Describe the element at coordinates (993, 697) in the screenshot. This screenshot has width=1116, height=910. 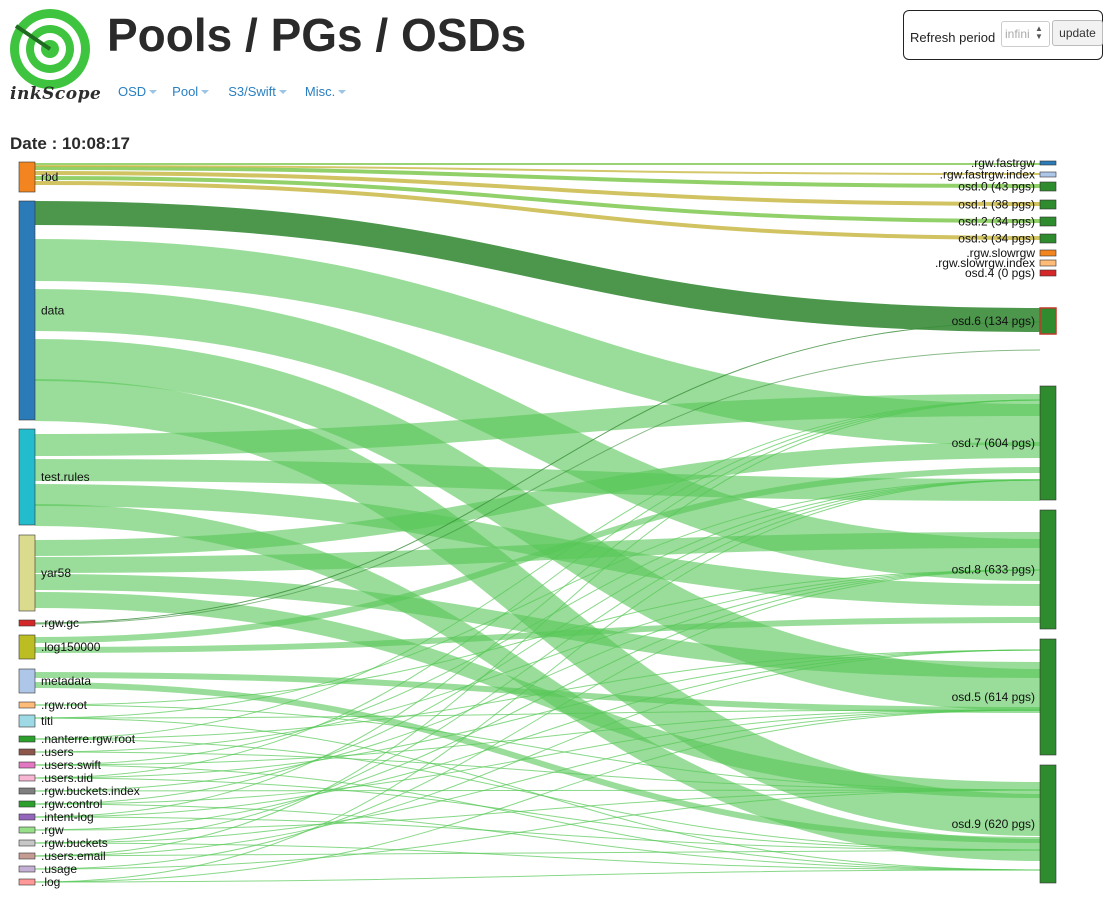
I see `osd-node-label: osd.5 (614 pgs)` at that location.